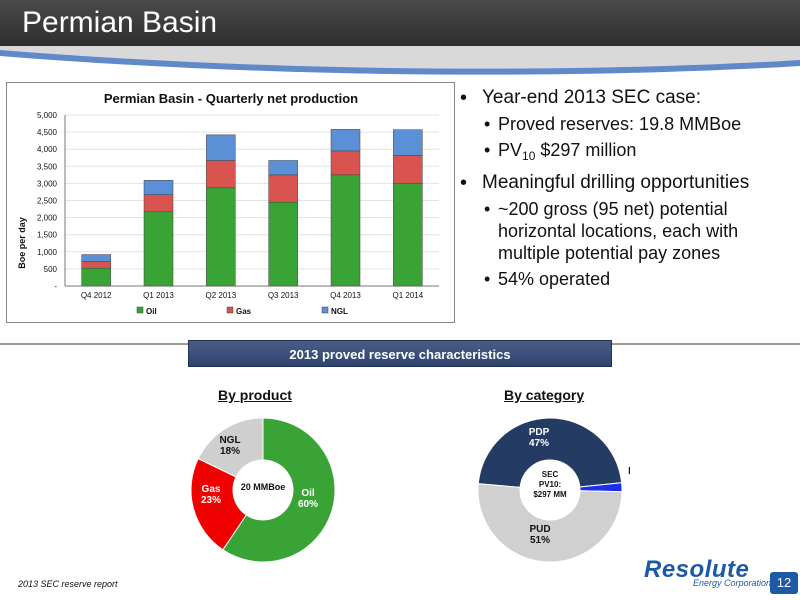  Describe the element at coordinates (211, 500) in the screenshot. I see `slice-pct: 23%` at that location.